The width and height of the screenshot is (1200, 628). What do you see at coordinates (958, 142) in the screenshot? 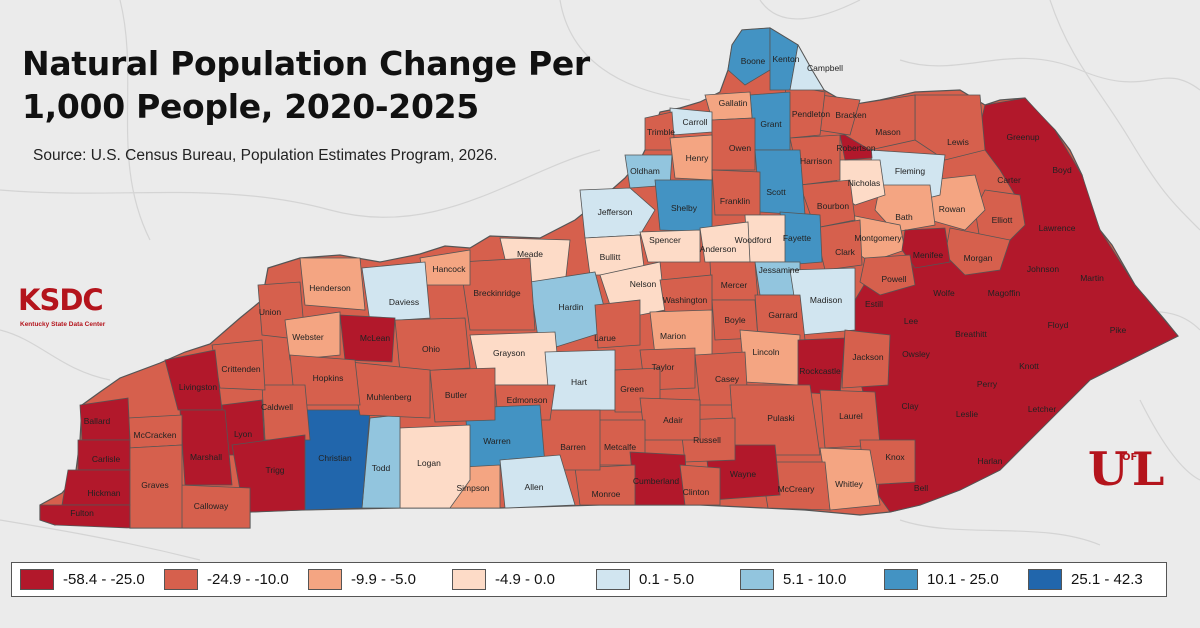
I see `county-label: Lewis` at bounding box center [958, 142].